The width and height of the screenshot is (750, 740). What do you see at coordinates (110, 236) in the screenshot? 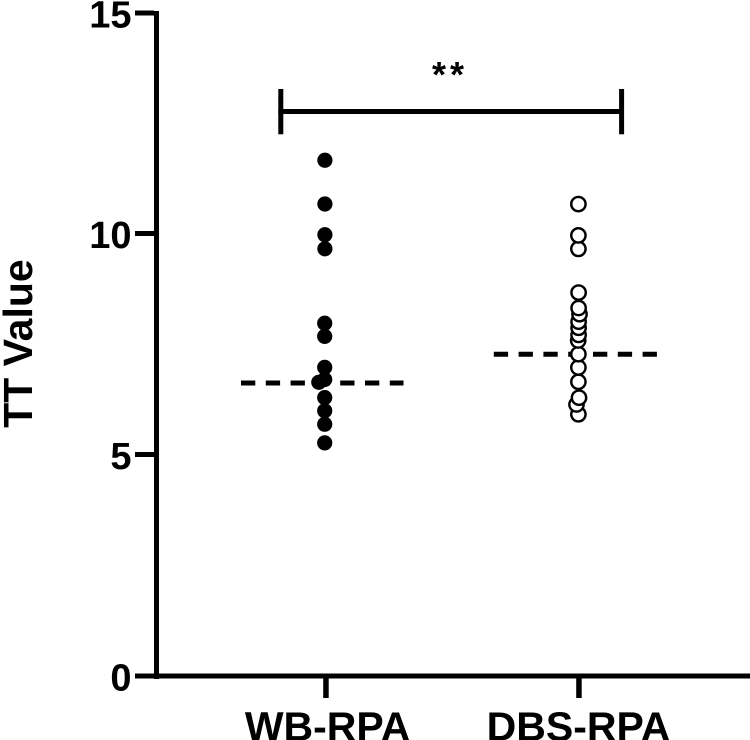
I see `svg-text: 10` at bounding box center [110, 236].